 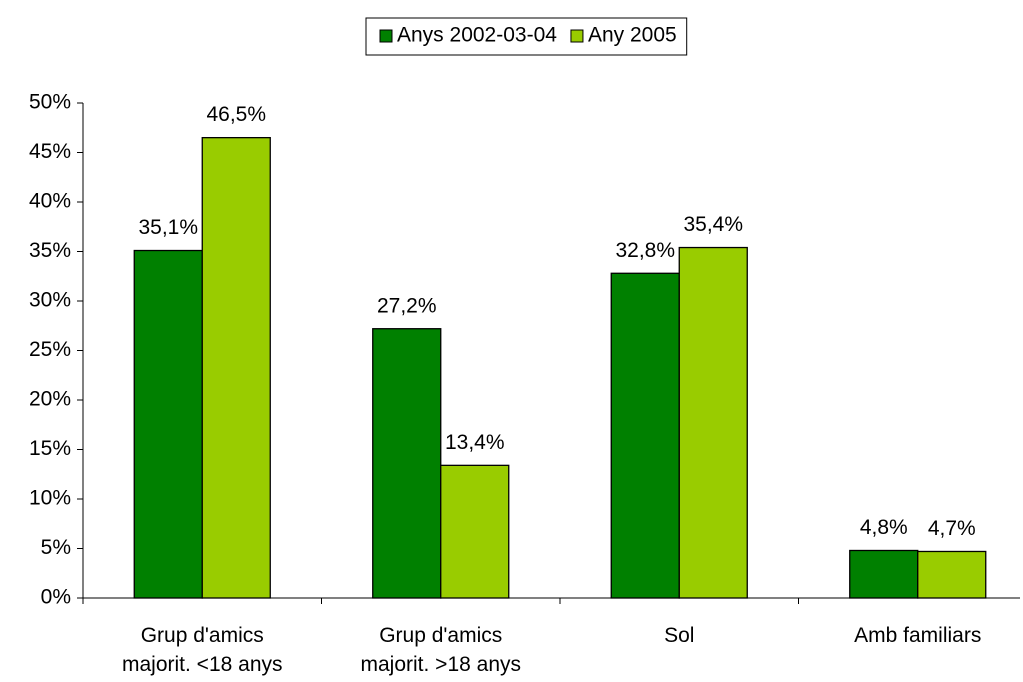 I want to click on y-tick-label: 10%, so click(x=50, y=498).